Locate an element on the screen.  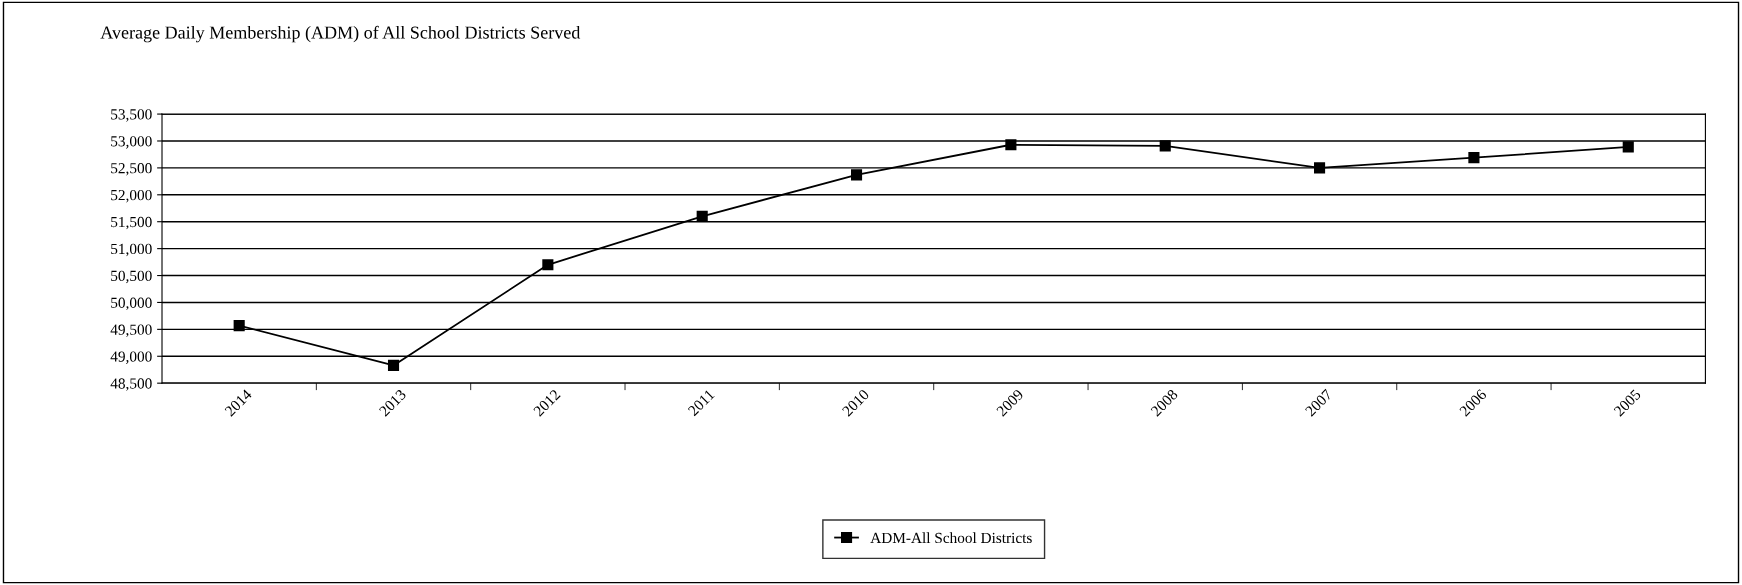
y-tick-label: 50,500 is located at coordinates (131, 277).